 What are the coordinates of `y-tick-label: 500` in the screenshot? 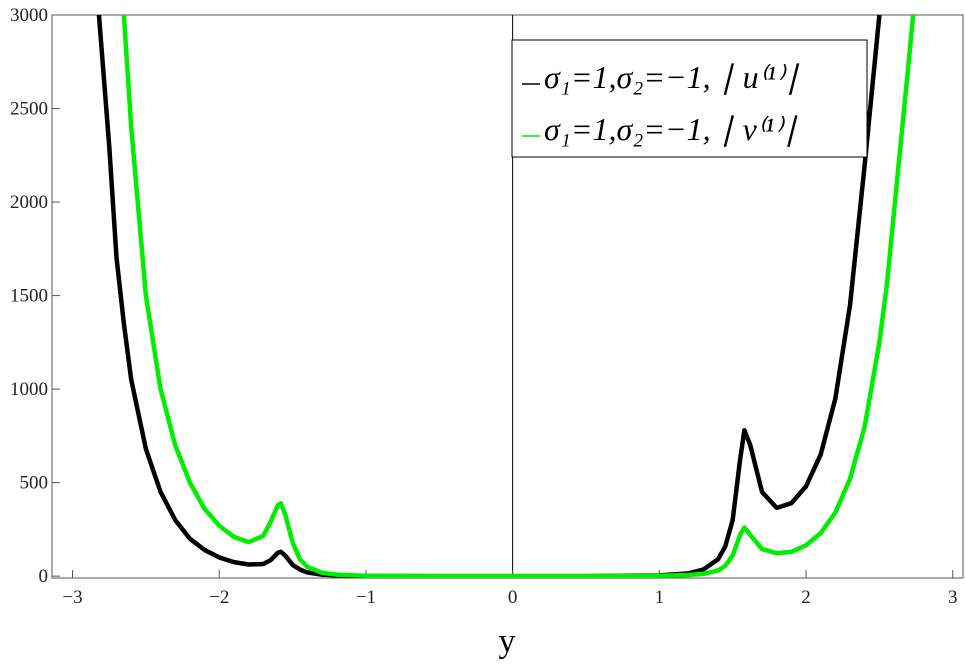 It's located at (34, 483).